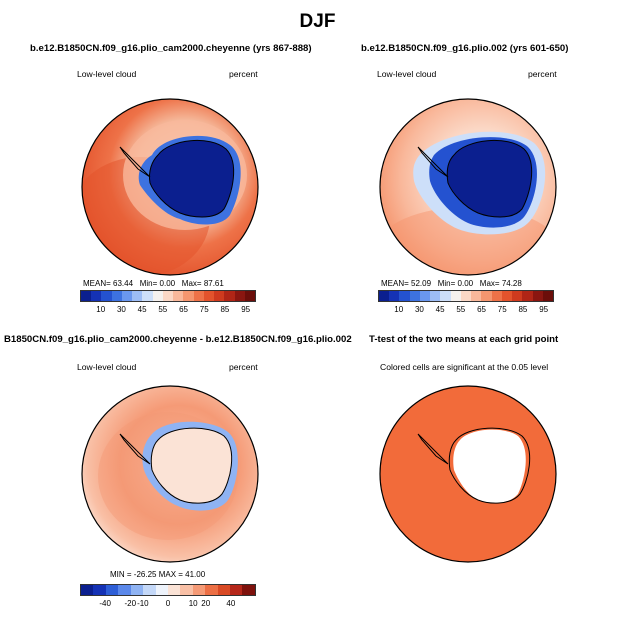  Describe the element at coordinates (433, 449) in the screenshot. I see `panel-4-peninsula` at that location.